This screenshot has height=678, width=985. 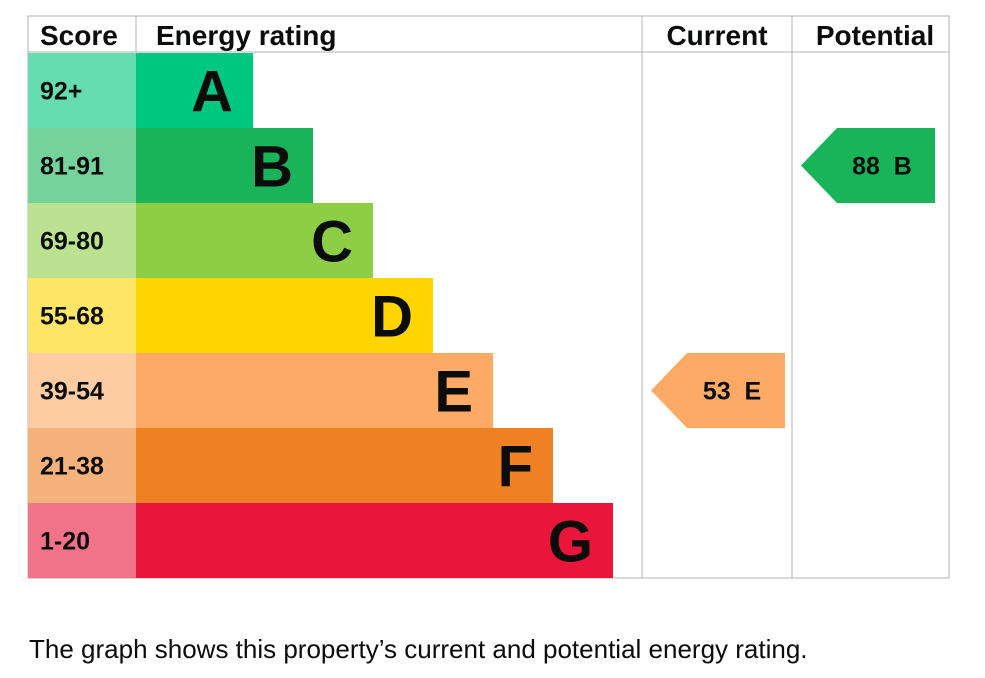 What do you see at coordinates (72, 467) in the screenshot?
I see `score-range-f: 21-38` at bounding box center [72, 467].